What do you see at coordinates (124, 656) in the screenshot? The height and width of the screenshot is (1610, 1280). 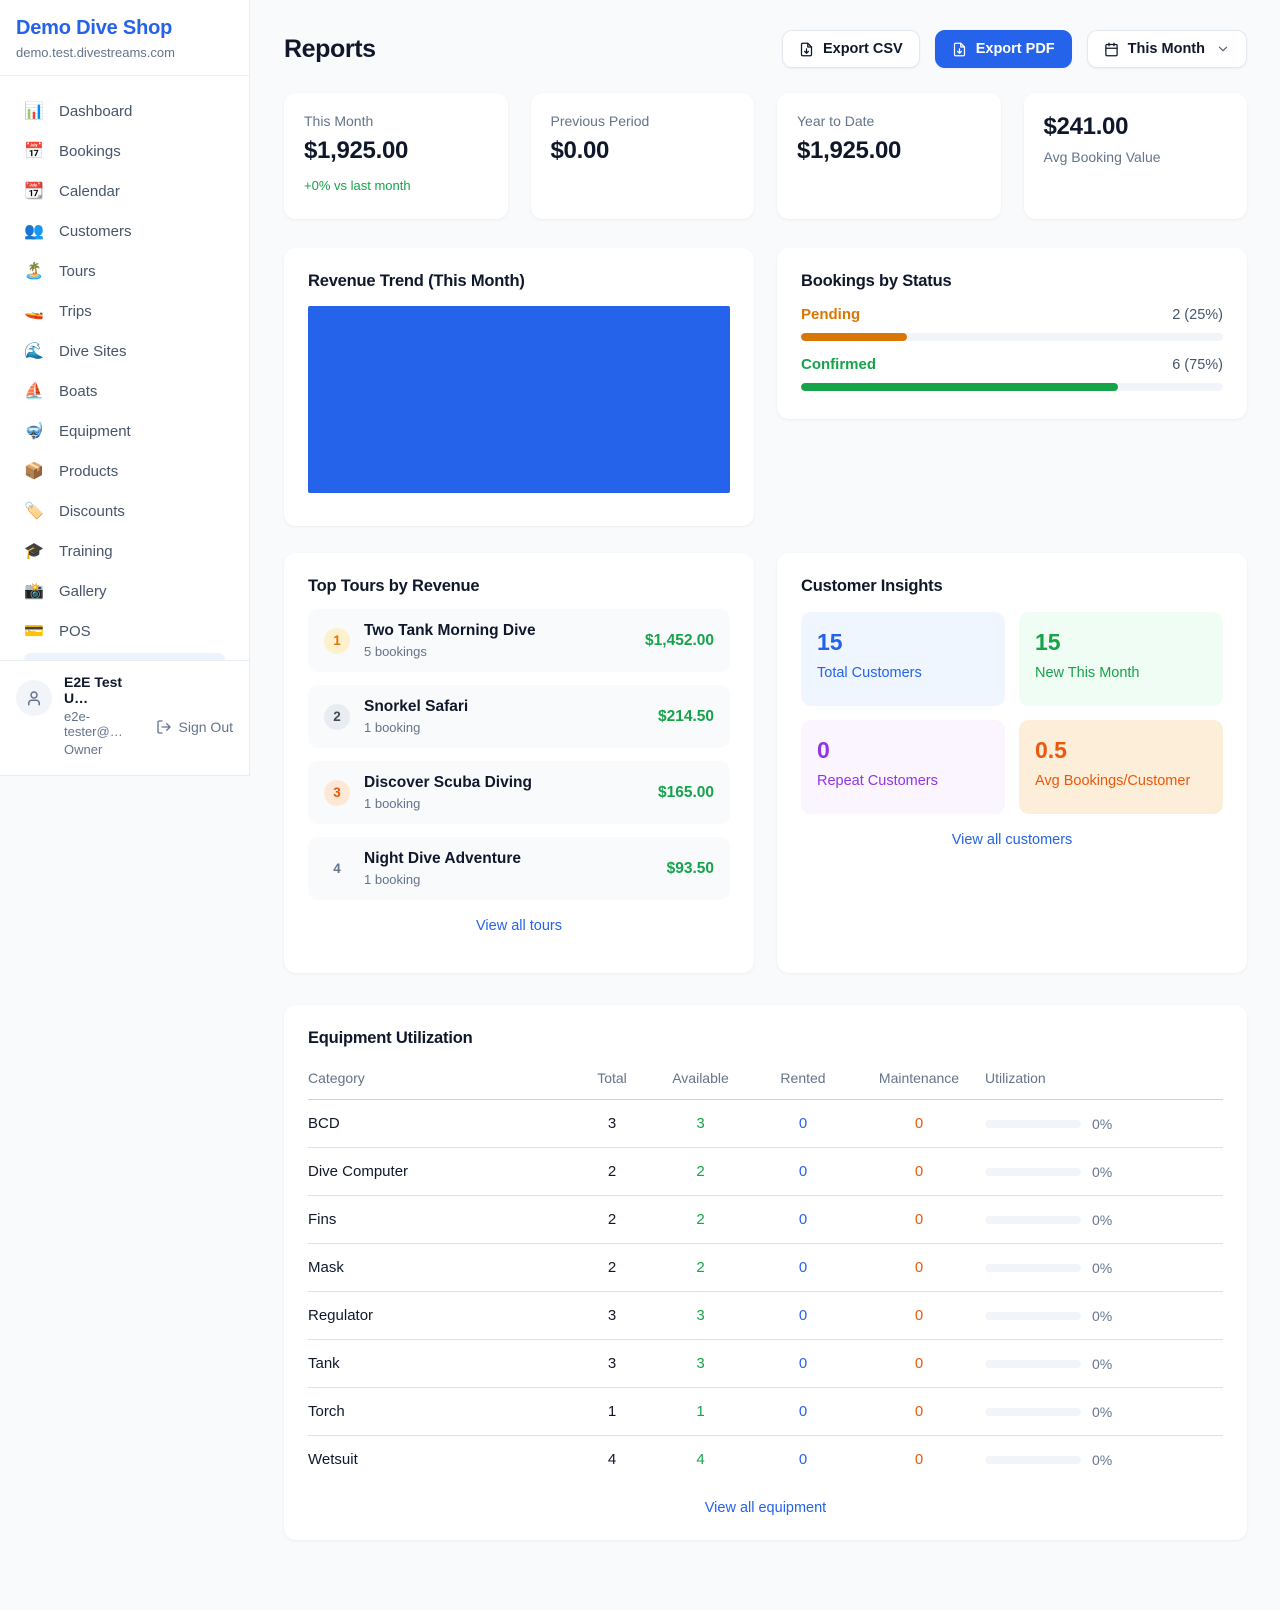 I see `sidebar-active-item-partial` at bounding box center [124, 656].